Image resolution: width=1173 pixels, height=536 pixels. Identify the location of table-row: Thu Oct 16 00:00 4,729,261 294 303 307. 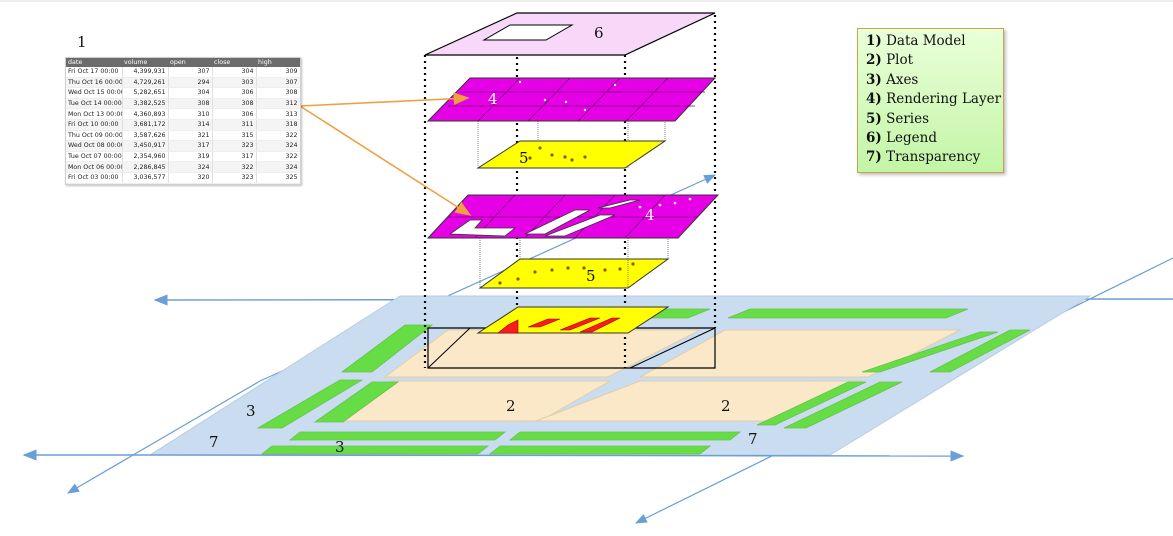
(183, 83).